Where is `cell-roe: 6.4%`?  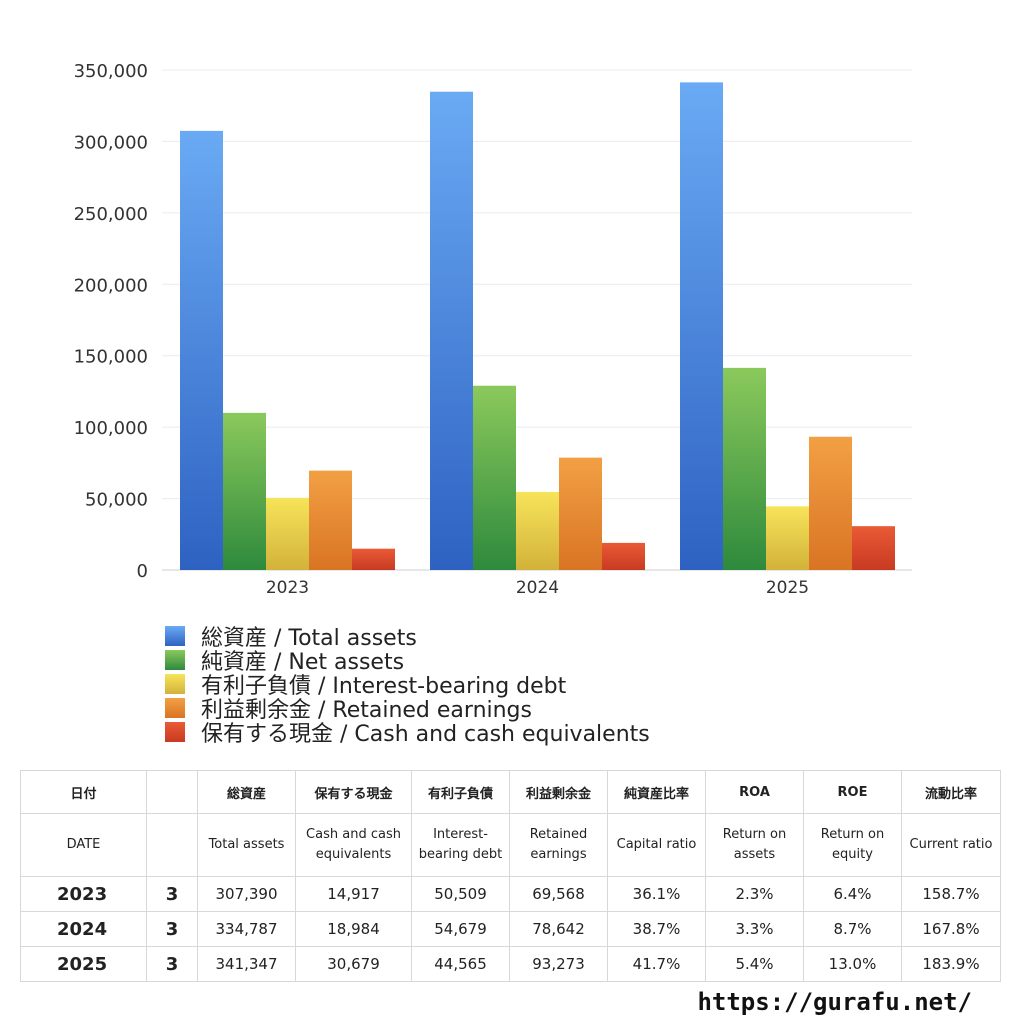 cell-roe: 6.4% is located at coordinates (852, 894).